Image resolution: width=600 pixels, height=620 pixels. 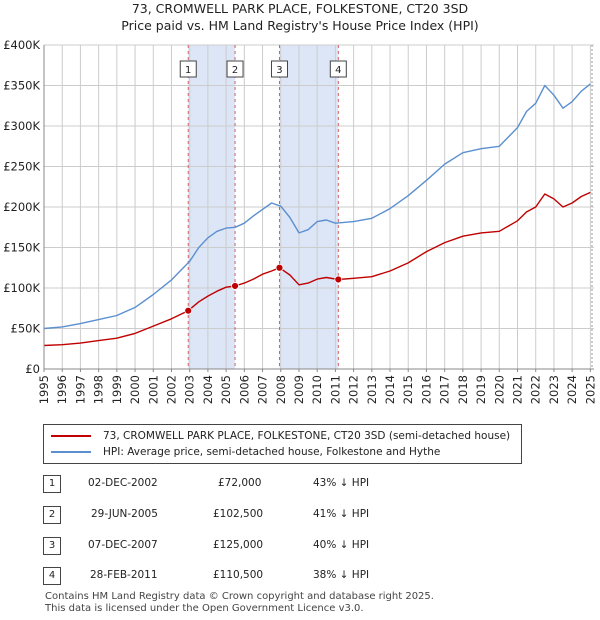 What do you see at coordinates (341, 545) in the screenshot?
I see `sale-hpi-diff: 40% ↓ HPI` at bounding box center [341, 545].